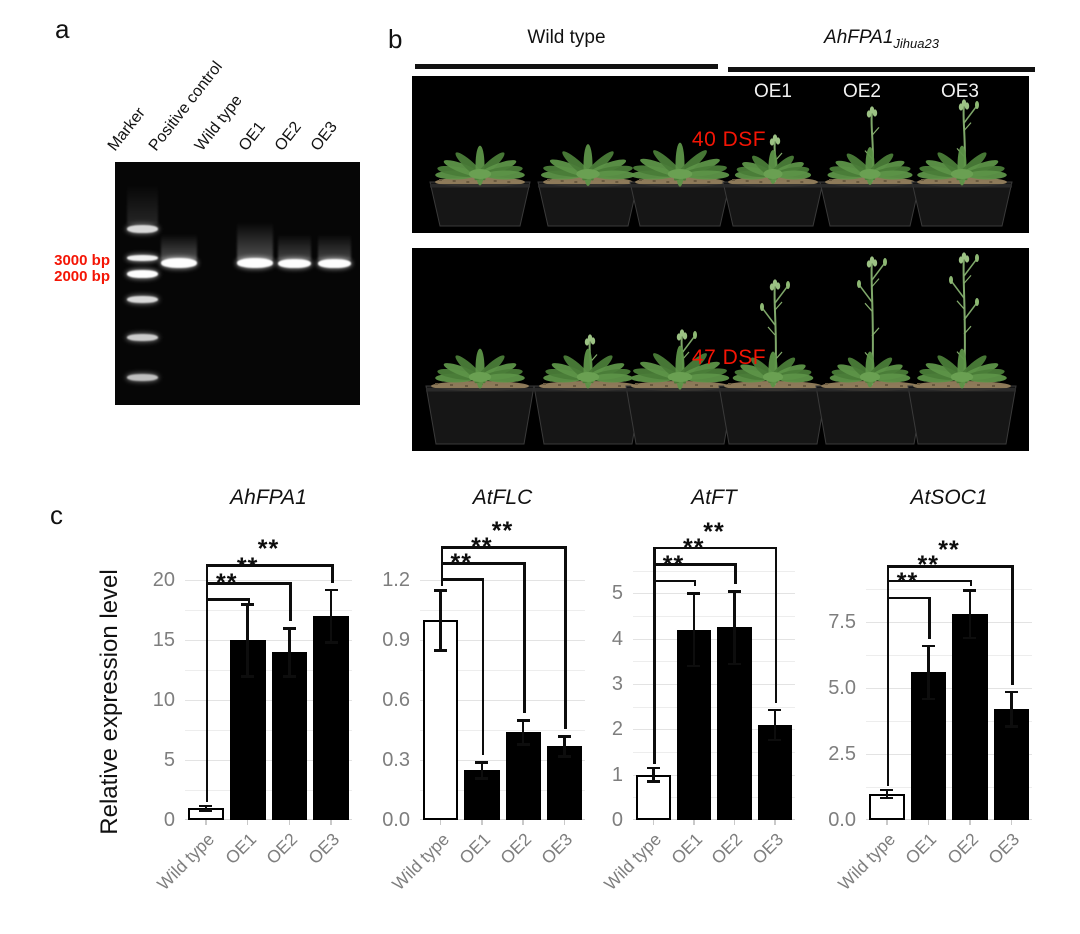 The height and width of the screenshot is (934, 1080). What do you see at coordinates (248, 604) in the screenshot?
I see `error-bar-cap-top` at bounding box center [248, 604].